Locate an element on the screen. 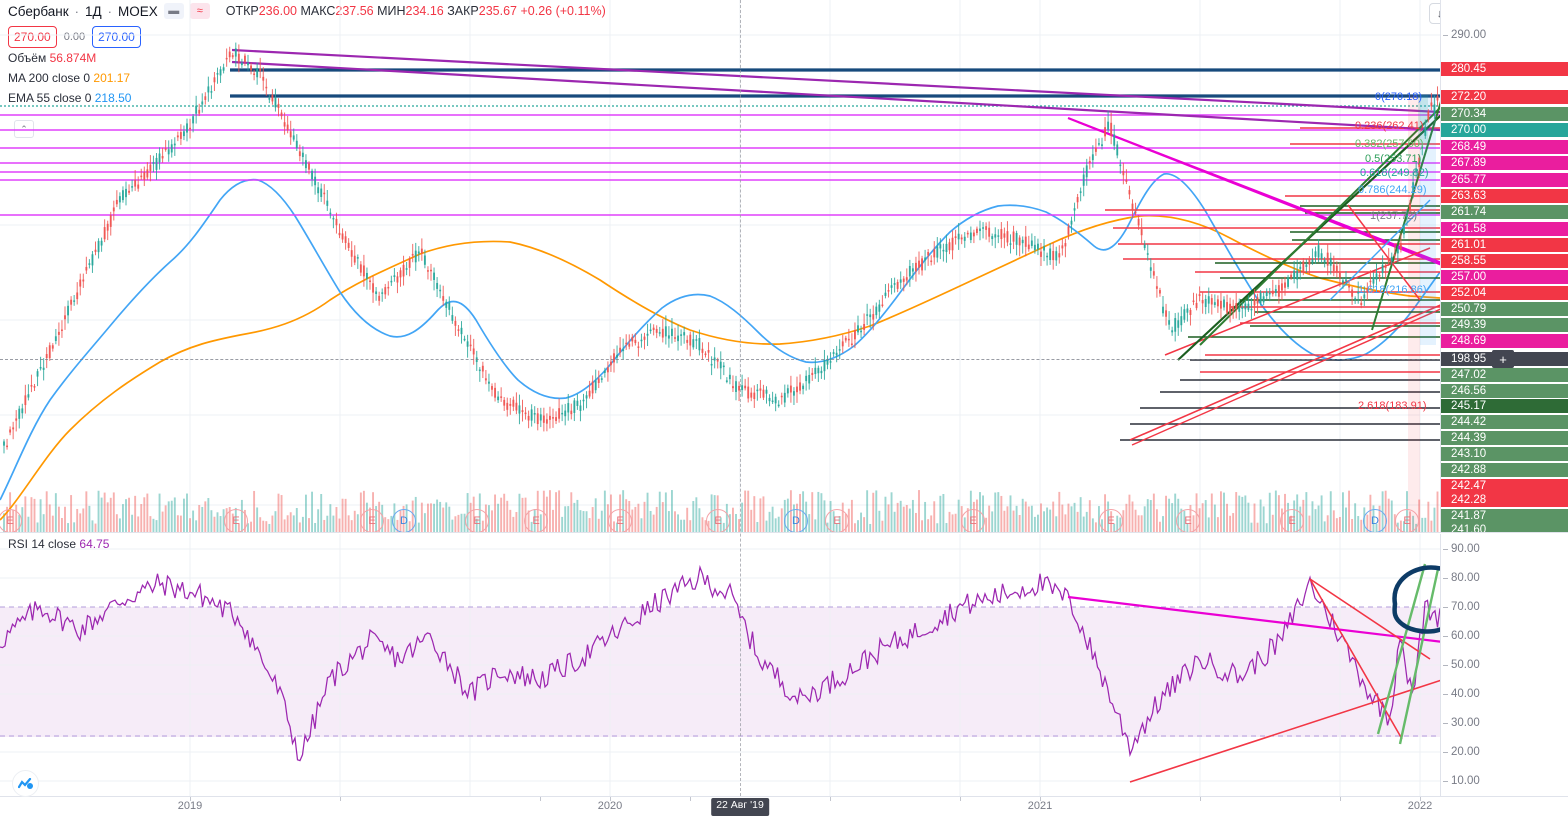  price-level-label: 258.55 is located at coordinates (1504, 261).